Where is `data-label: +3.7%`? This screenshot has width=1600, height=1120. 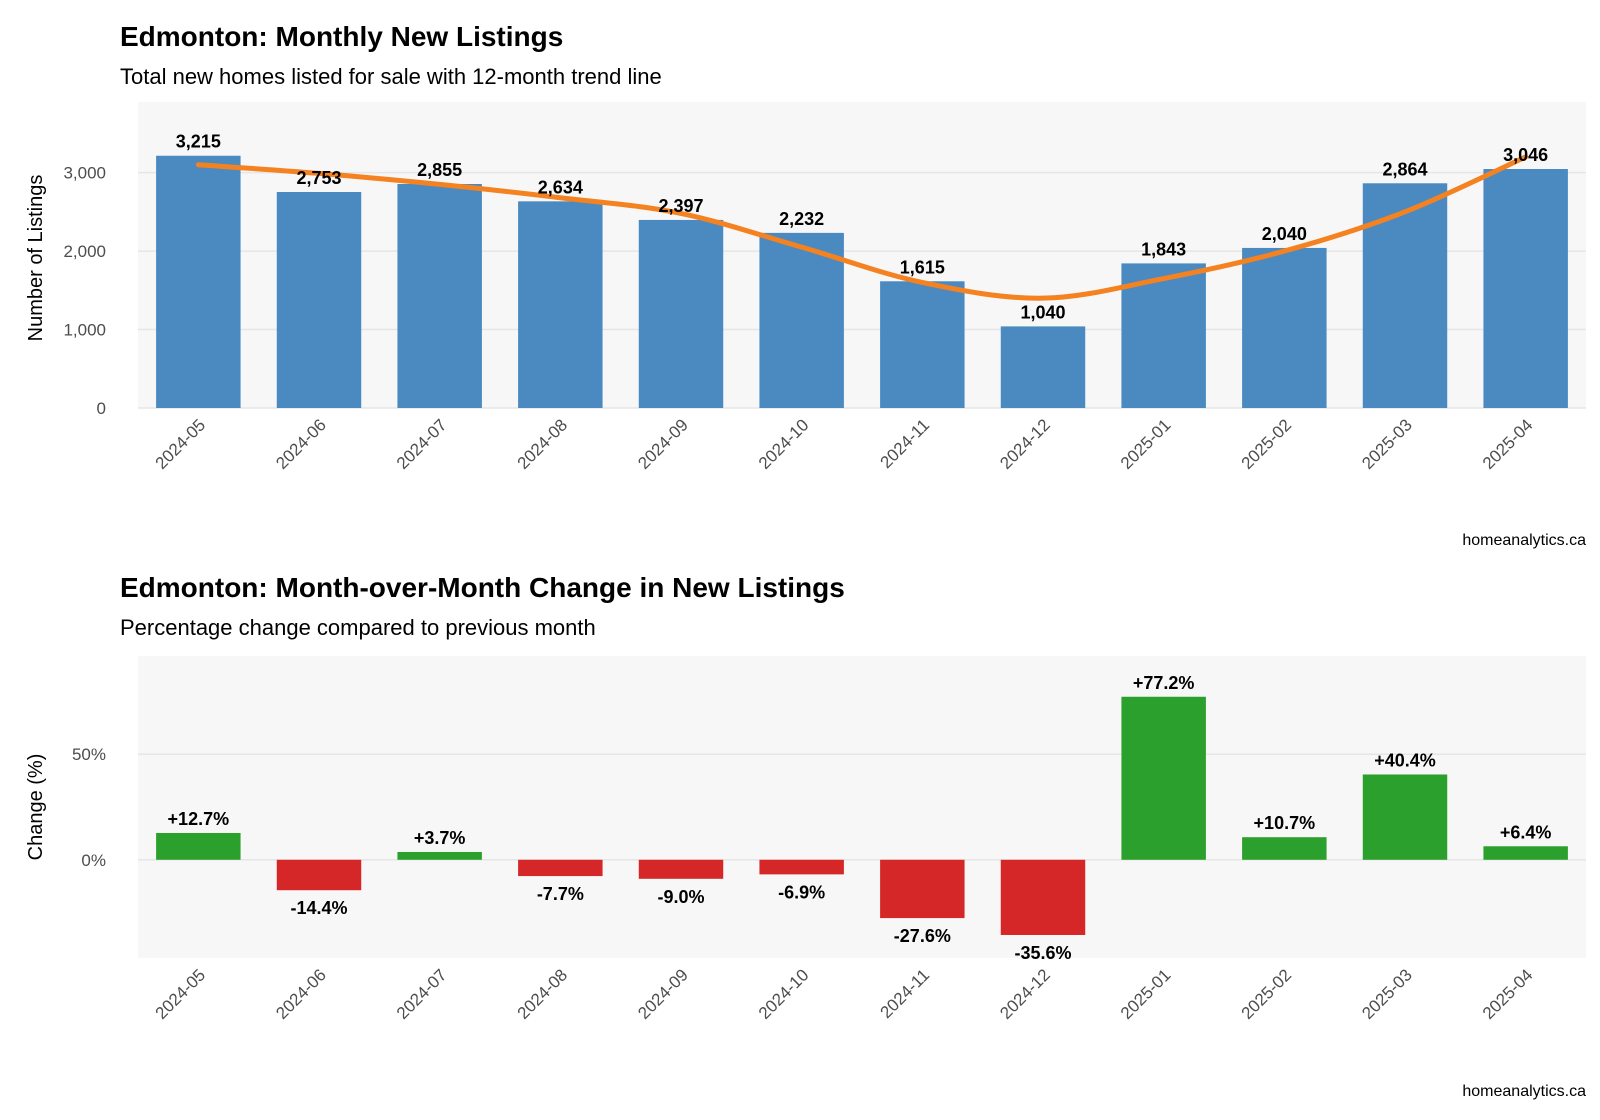
data-label: +3.7% is located at coordinates (440, 838).